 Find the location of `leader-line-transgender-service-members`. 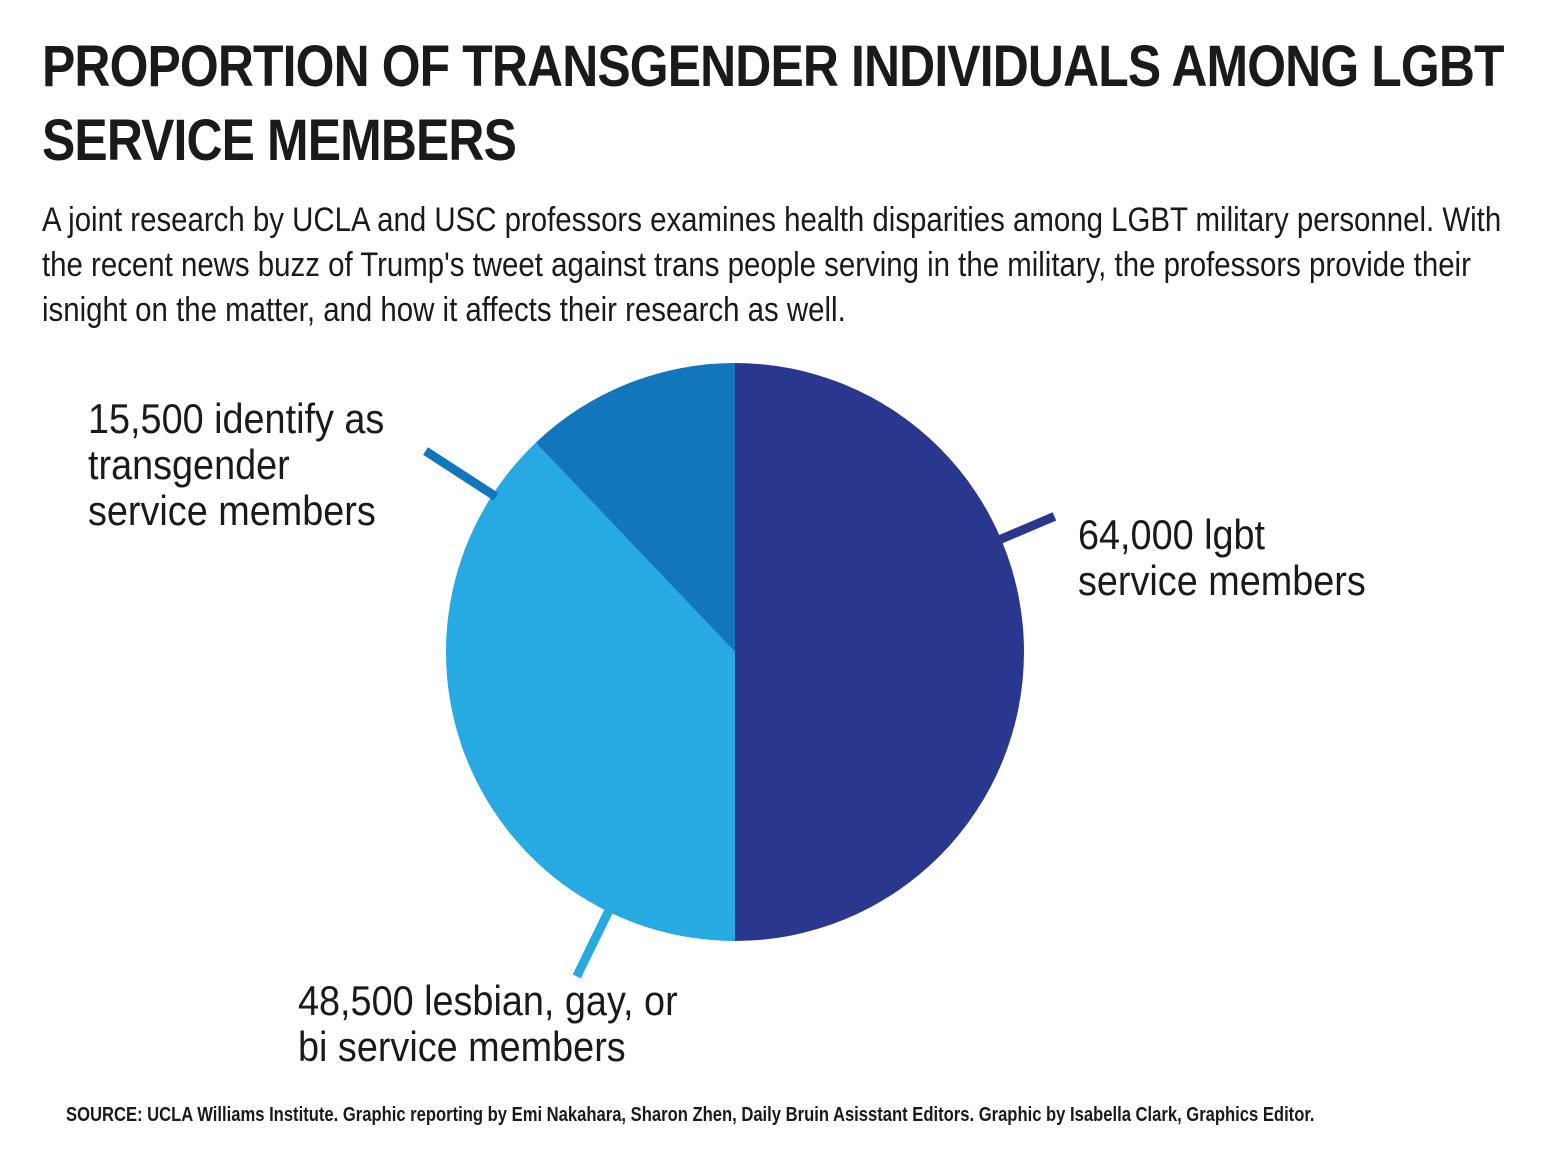

leader-line-transgender-service-members is located at coordinates (461, 474).